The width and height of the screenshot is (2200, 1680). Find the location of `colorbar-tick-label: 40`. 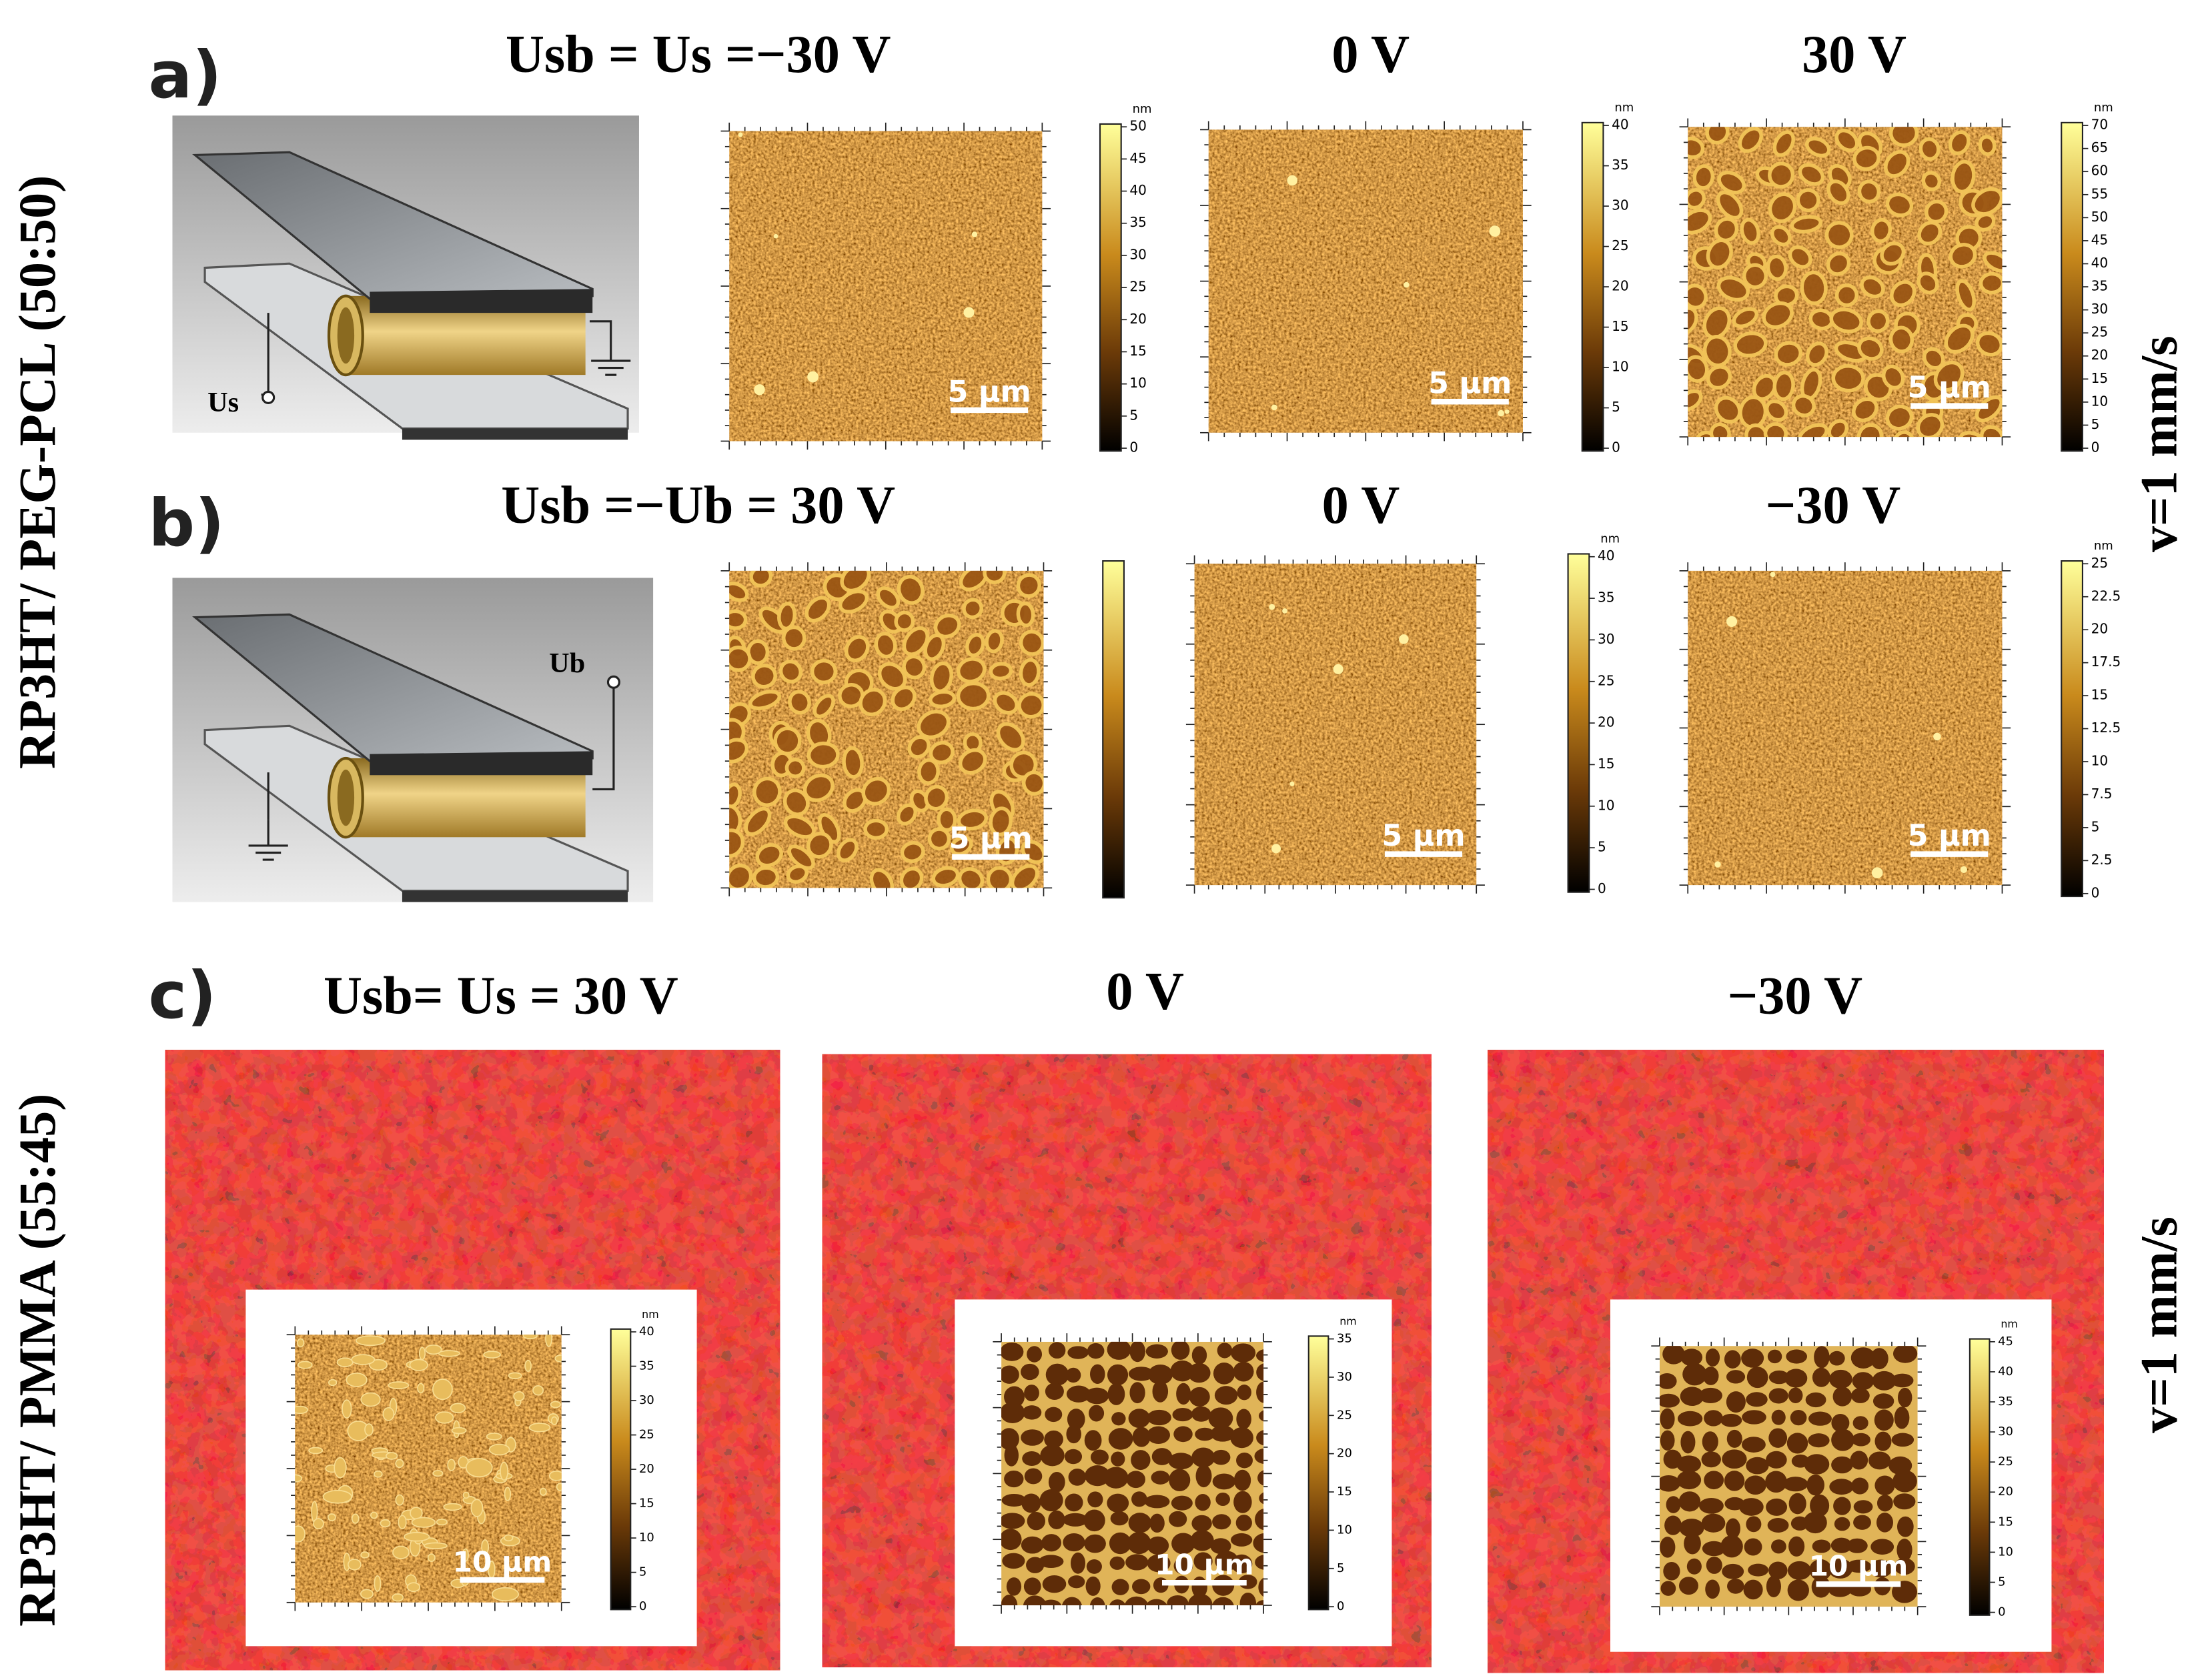

colorbar-tick-label: 40 is located at coordinates (1620, 125).